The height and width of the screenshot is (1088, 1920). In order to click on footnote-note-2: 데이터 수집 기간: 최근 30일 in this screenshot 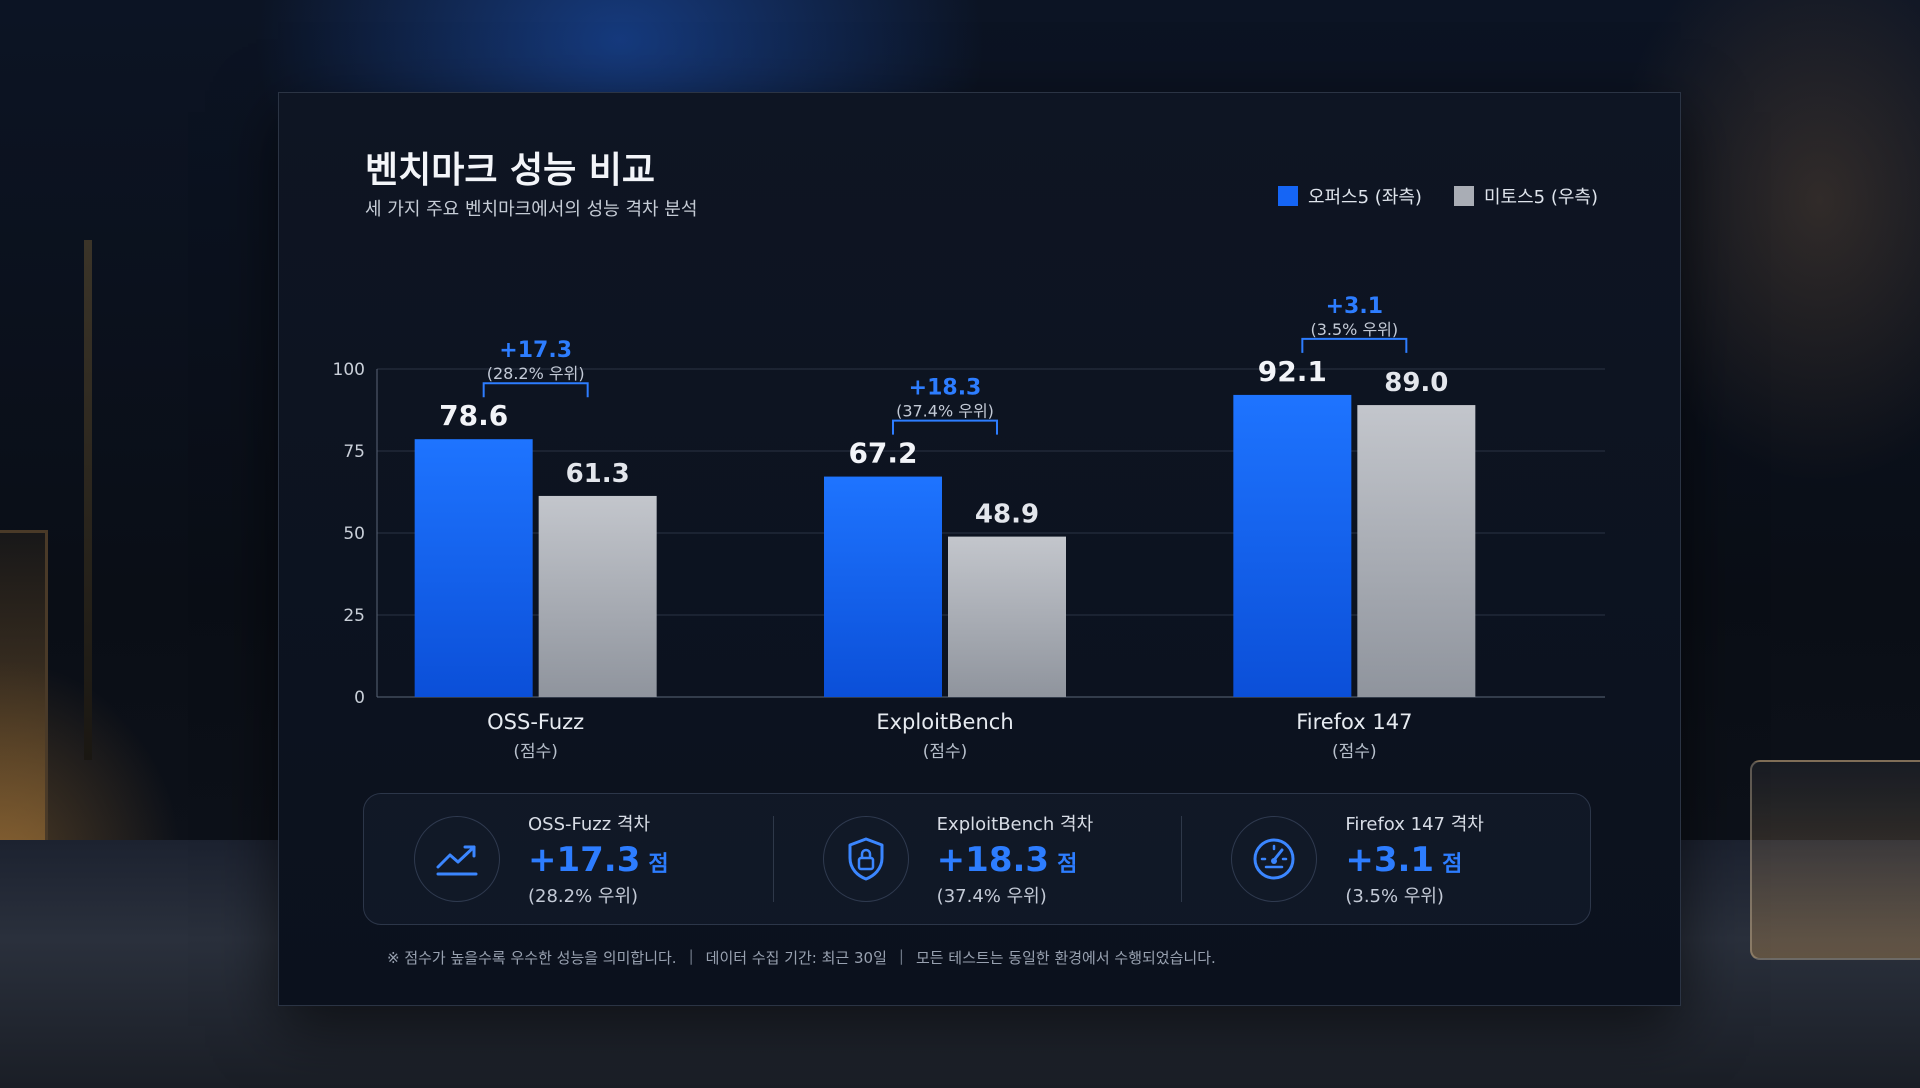, I will do `click(796, 958)`.